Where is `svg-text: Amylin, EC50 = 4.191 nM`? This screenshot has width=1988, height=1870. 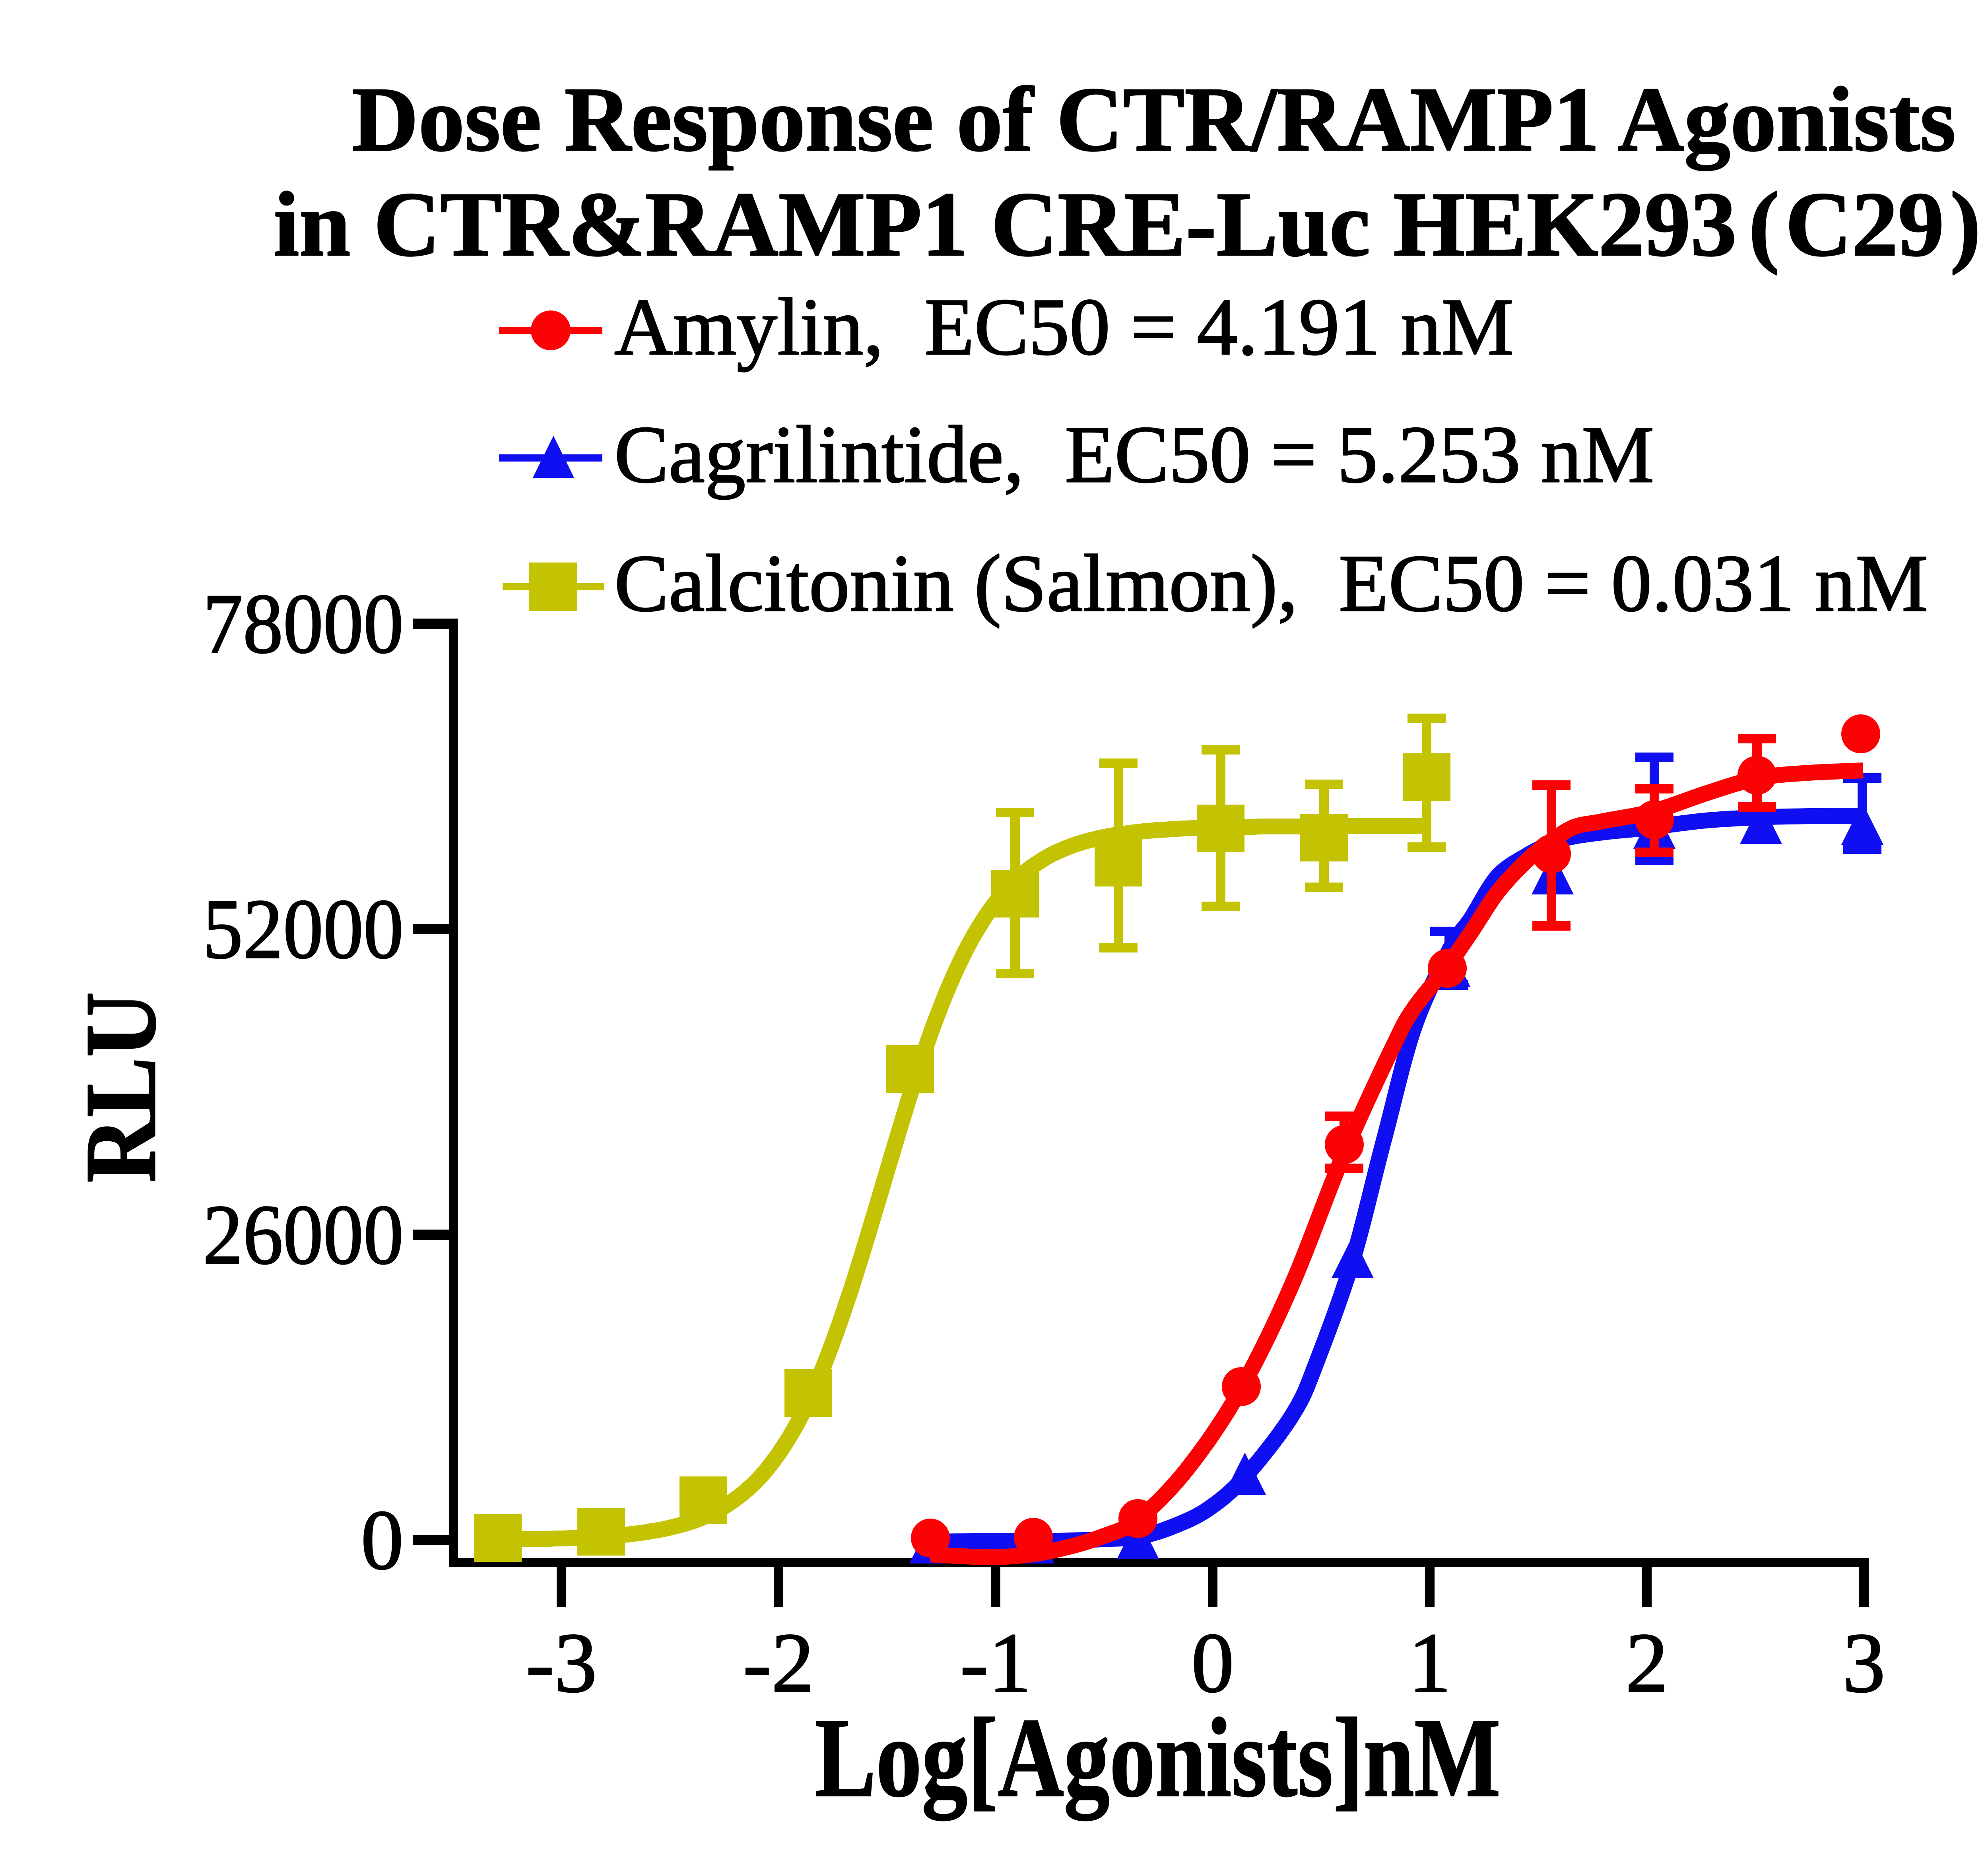
svg-text: Amylin, EC50 = 4.191 nM is located at coordinates (1064, 327).